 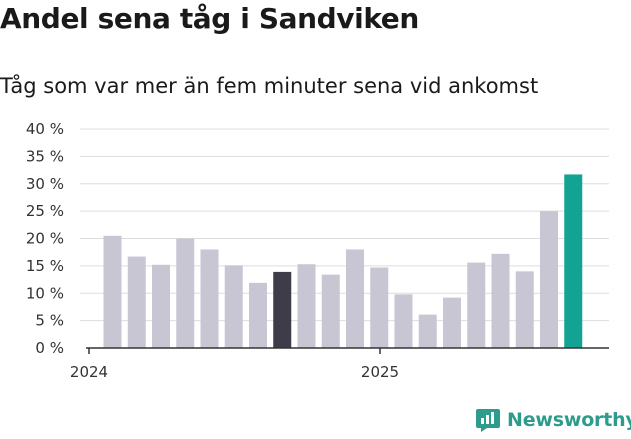 What do you see at coordinates (209, 18) in the screenshot?
I see `chart-title: Andel sena tåg i Sandviken` at bounding box center [209, 18].